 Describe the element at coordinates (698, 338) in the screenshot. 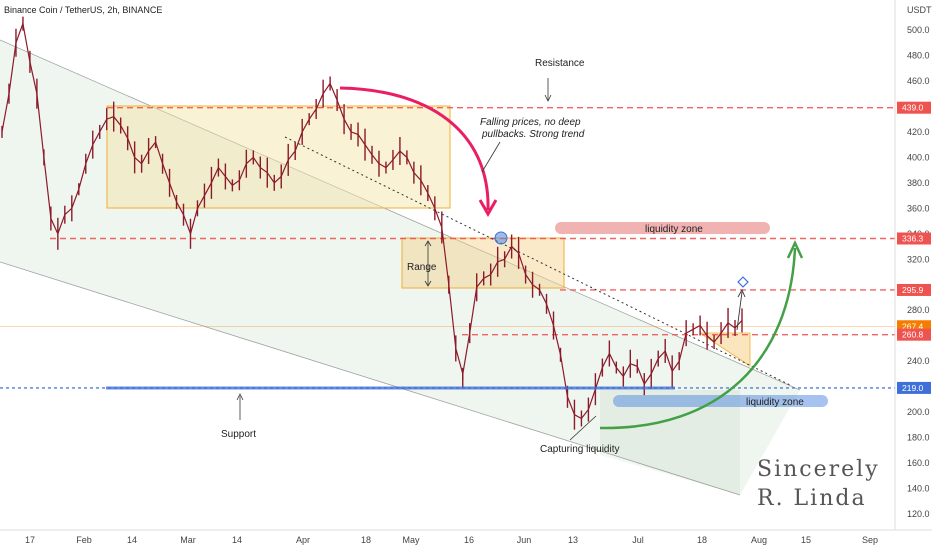

I see `green-curved-arrow` at that location.